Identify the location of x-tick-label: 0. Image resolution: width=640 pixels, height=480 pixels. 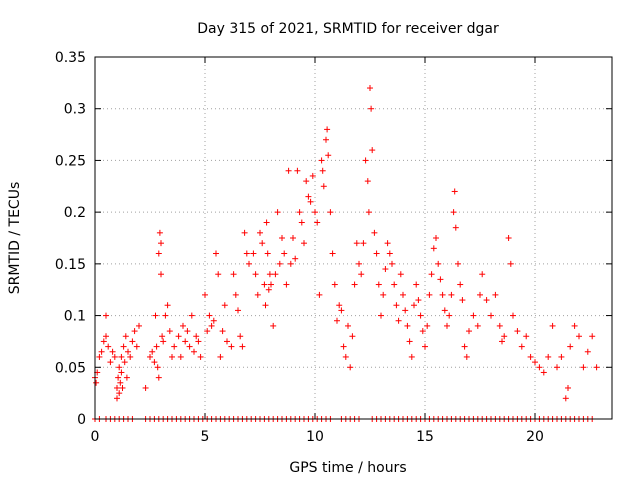
(95, 437).